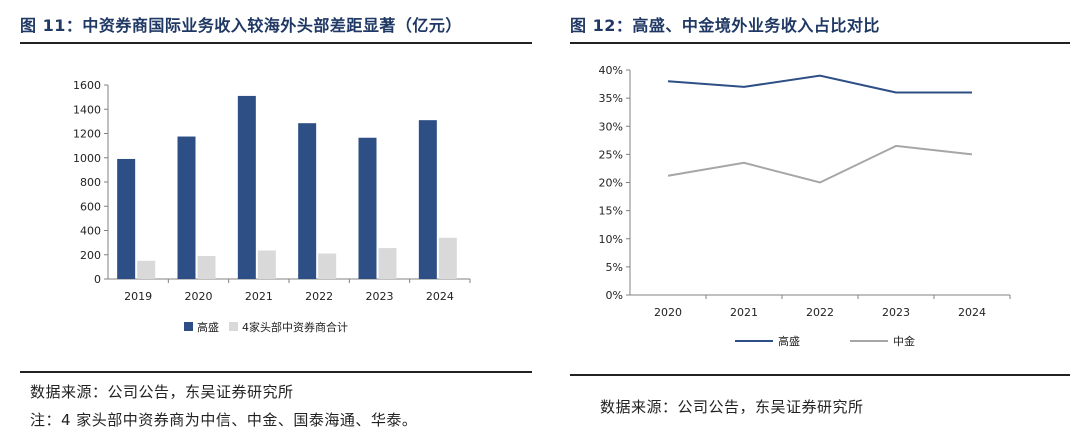  What do you see at coordinates (819, 84) in the screenshot?
I see `series-line-goldman` at bounding box center [819, 84].